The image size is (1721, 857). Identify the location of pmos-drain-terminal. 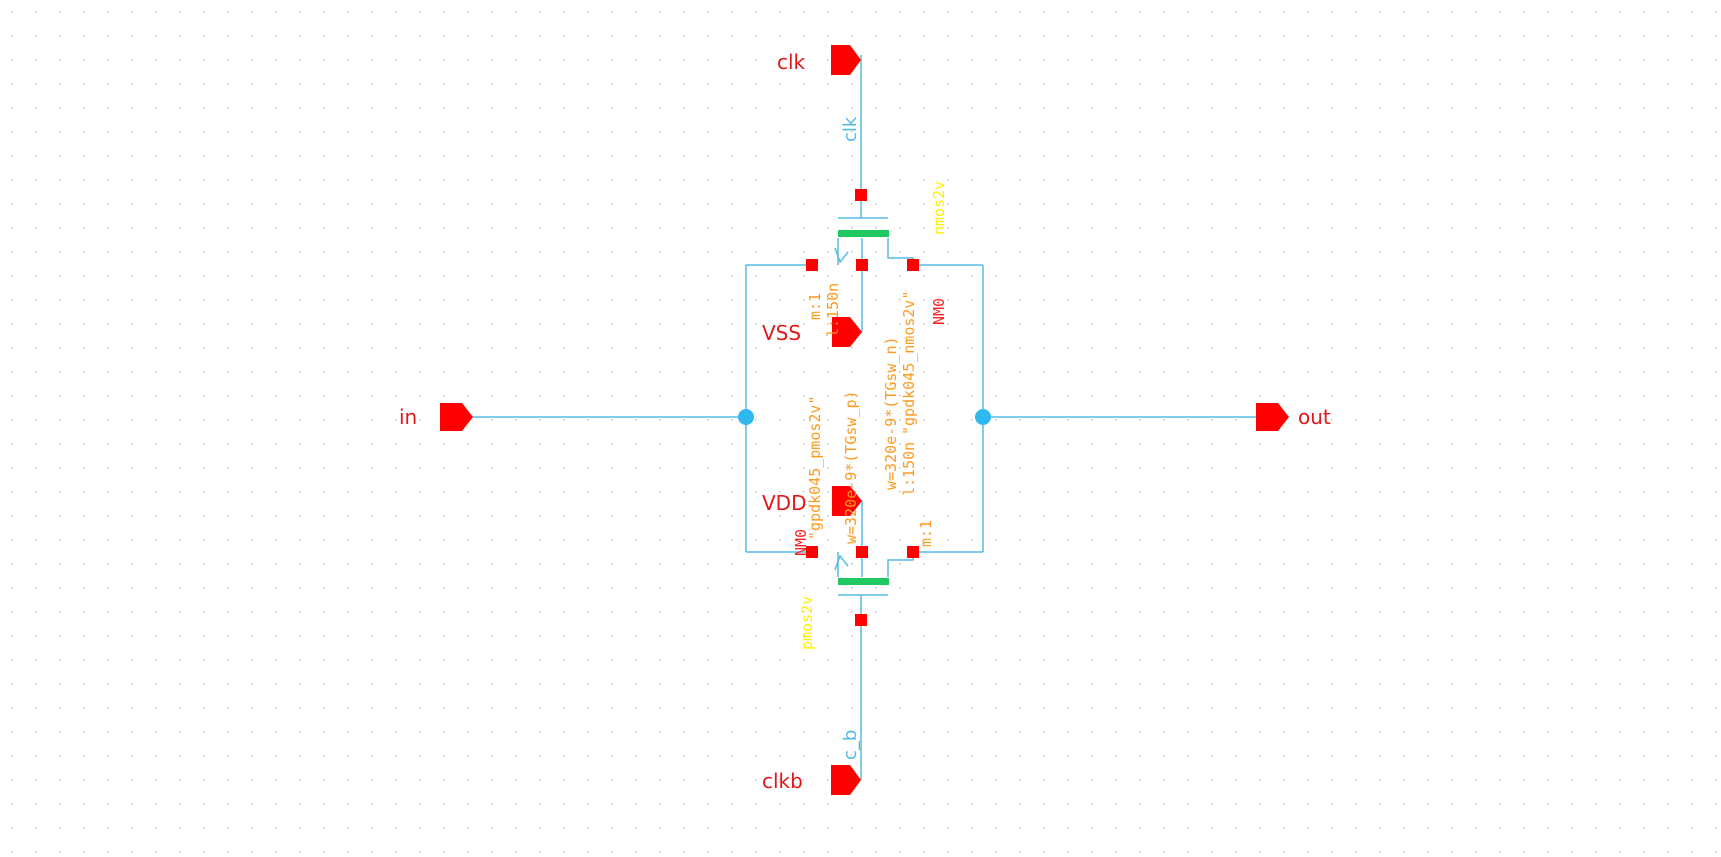
(812, 552).